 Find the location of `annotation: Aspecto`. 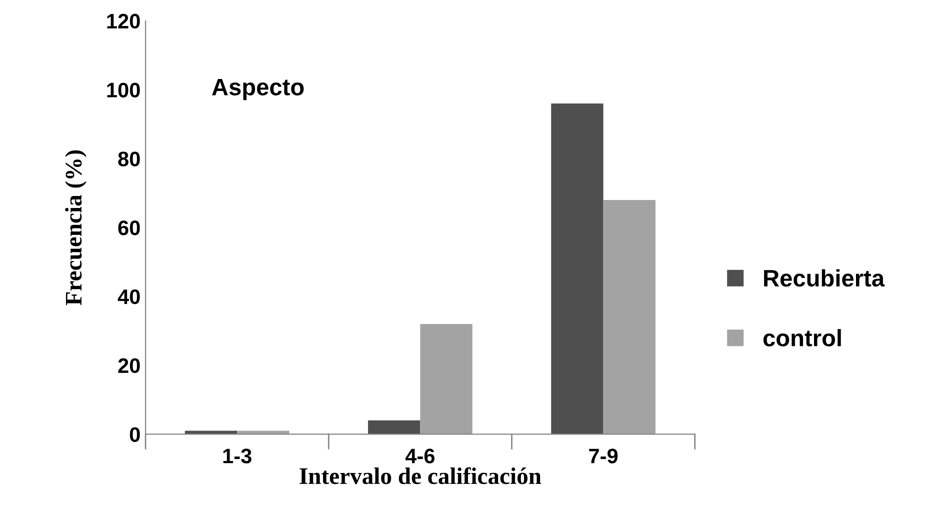

annotation: Aspecto is located at coordinates (258, 89).